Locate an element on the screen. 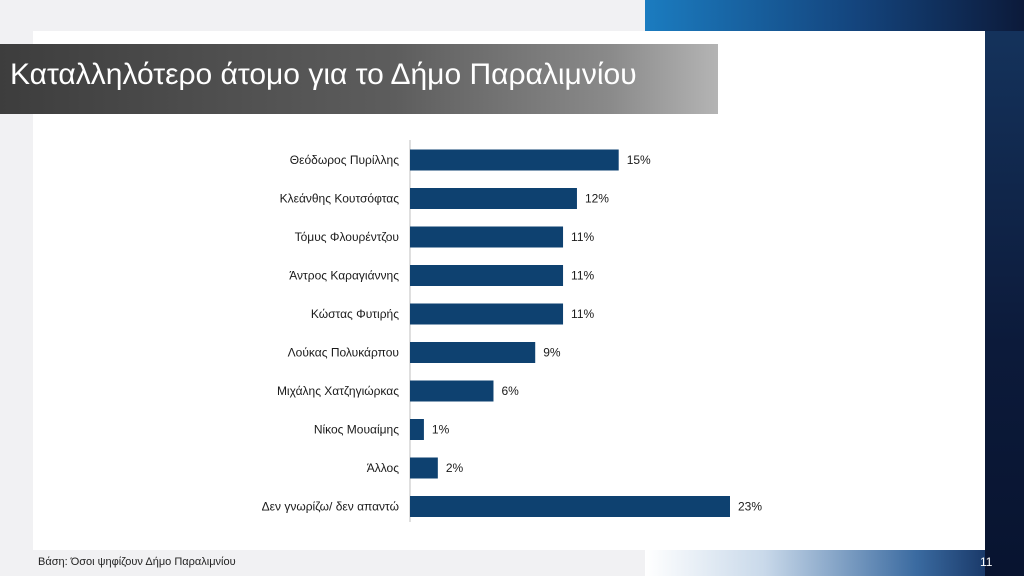  title-bar is located at coordinates (359, 79).